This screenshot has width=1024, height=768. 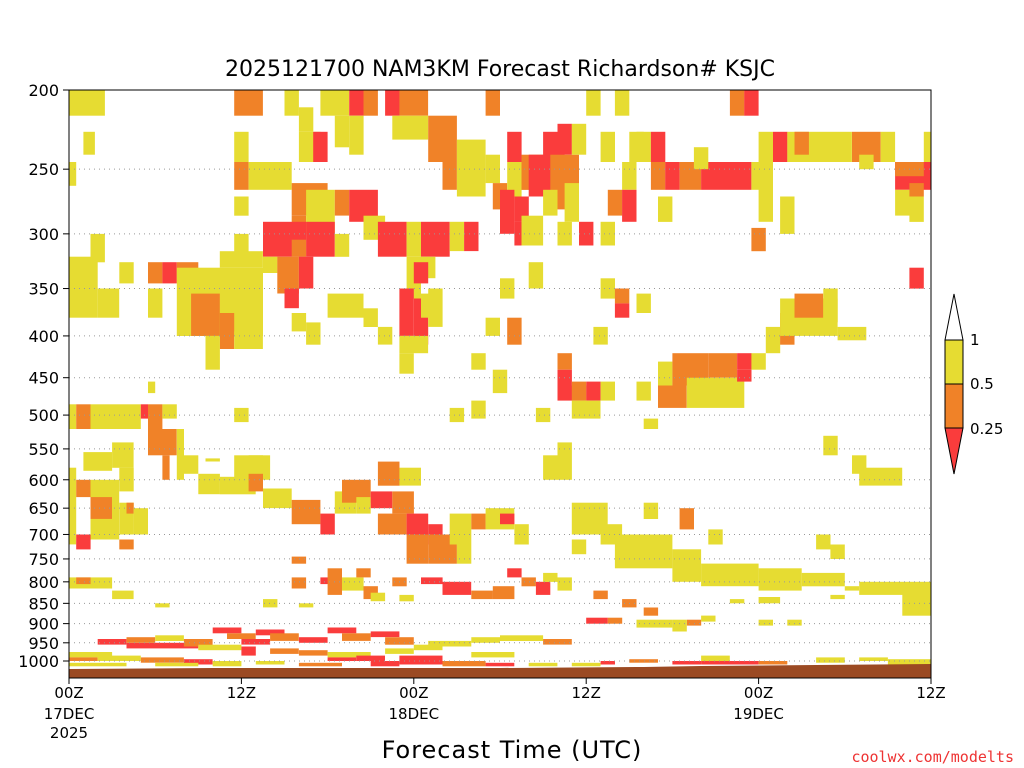 I want to click on legend-swatch-below-0.25, so click(x=954, y=451).